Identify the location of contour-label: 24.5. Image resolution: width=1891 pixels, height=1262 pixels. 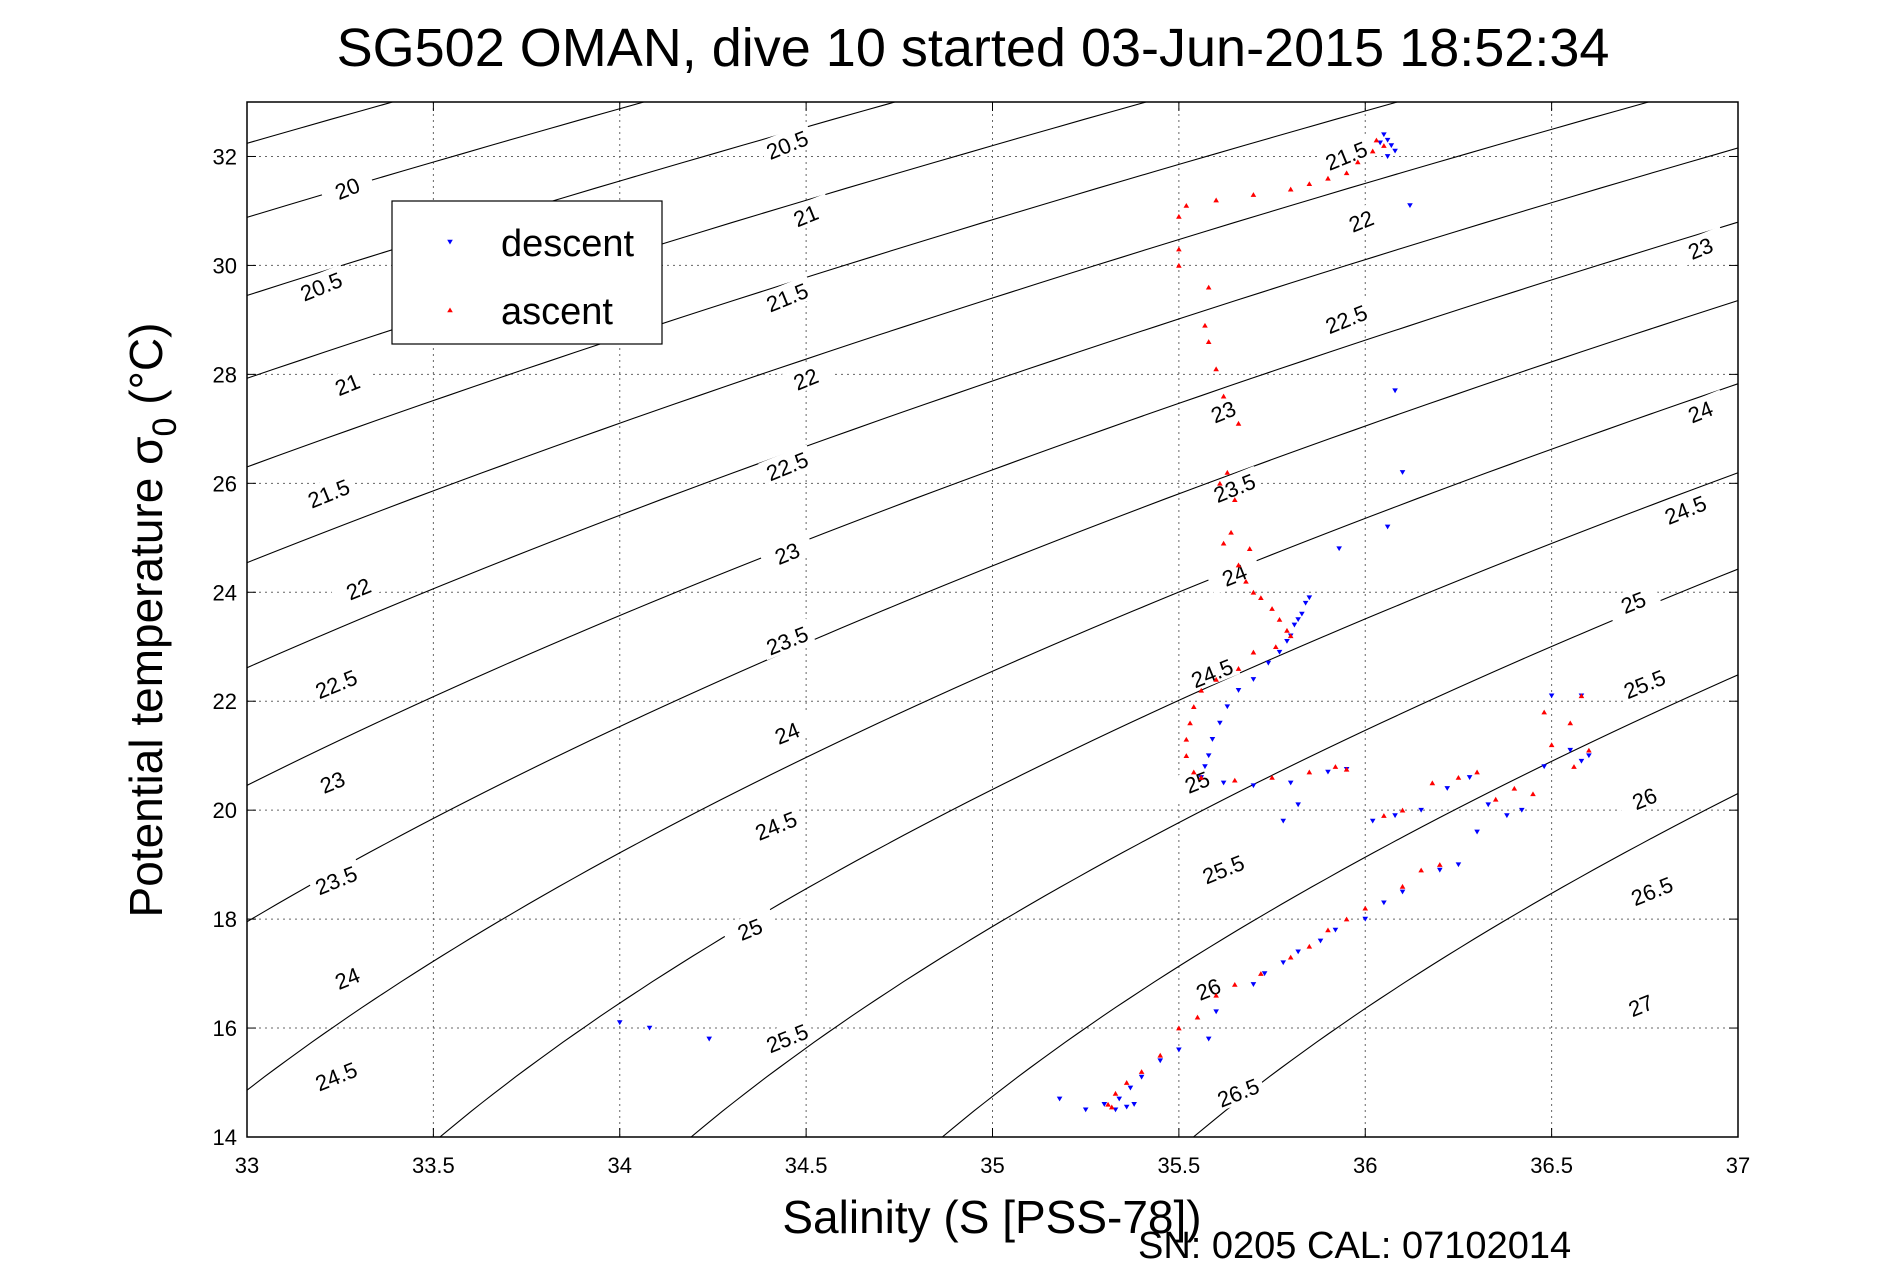
(336, 1076).